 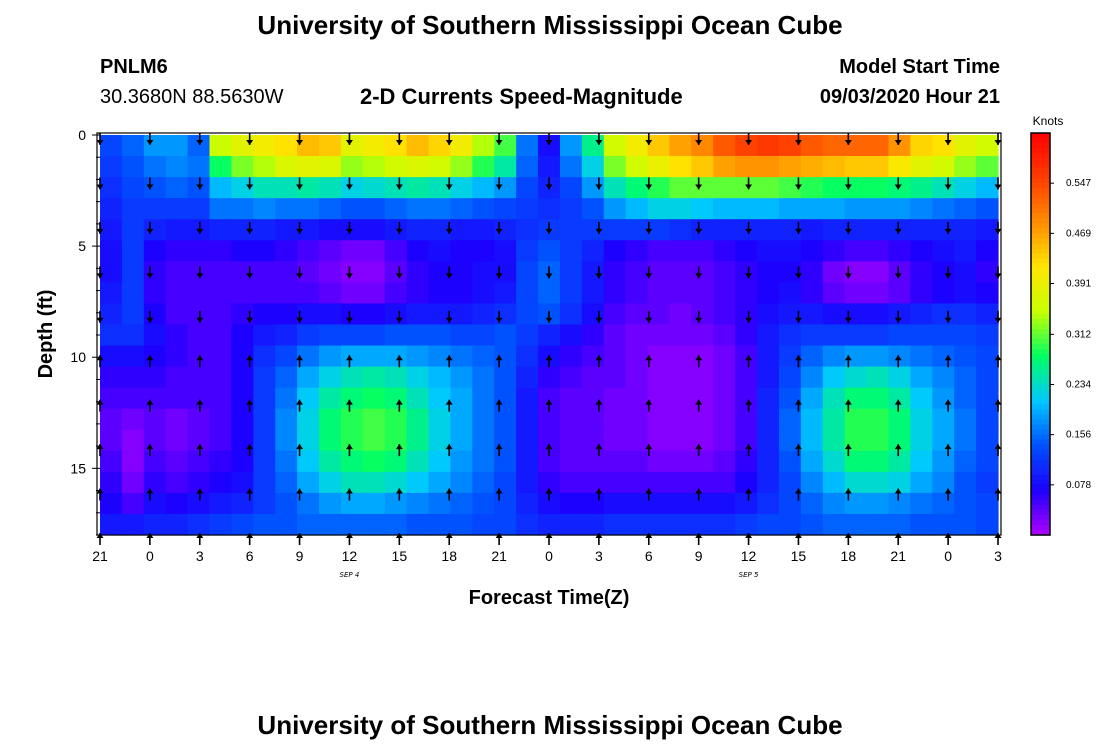 What do you see at coordinates (1048, 121) in the screenshot?
I see `colorbar-unit-label: Knots` at bounding box center [1048, 121].